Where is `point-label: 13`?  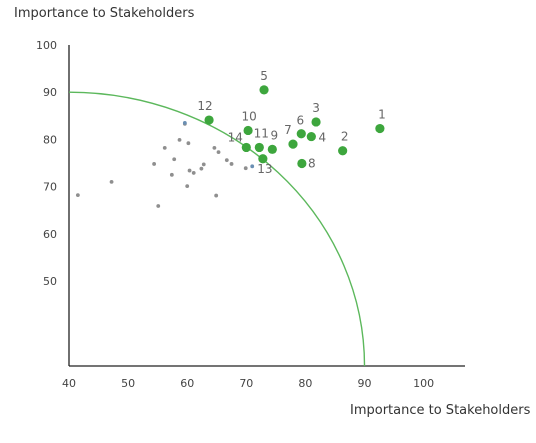 point-label: 13 is located at coordinates (264, 169).